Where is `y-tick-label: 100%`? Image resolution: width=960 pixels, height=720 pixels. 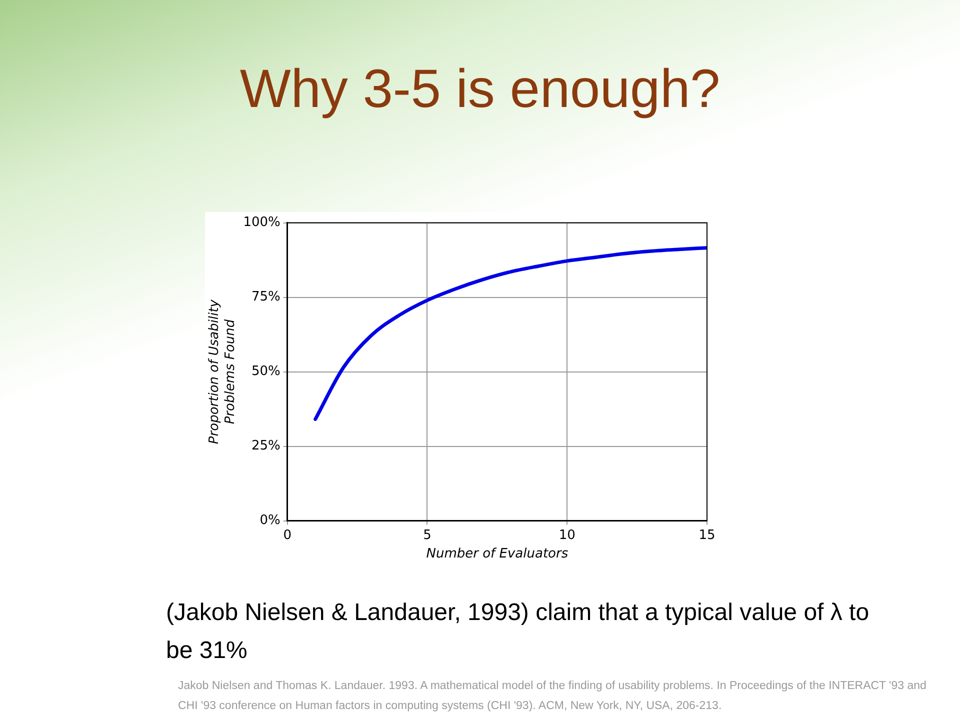
y-tick-label: 100% is located at coordinates (261, 222).